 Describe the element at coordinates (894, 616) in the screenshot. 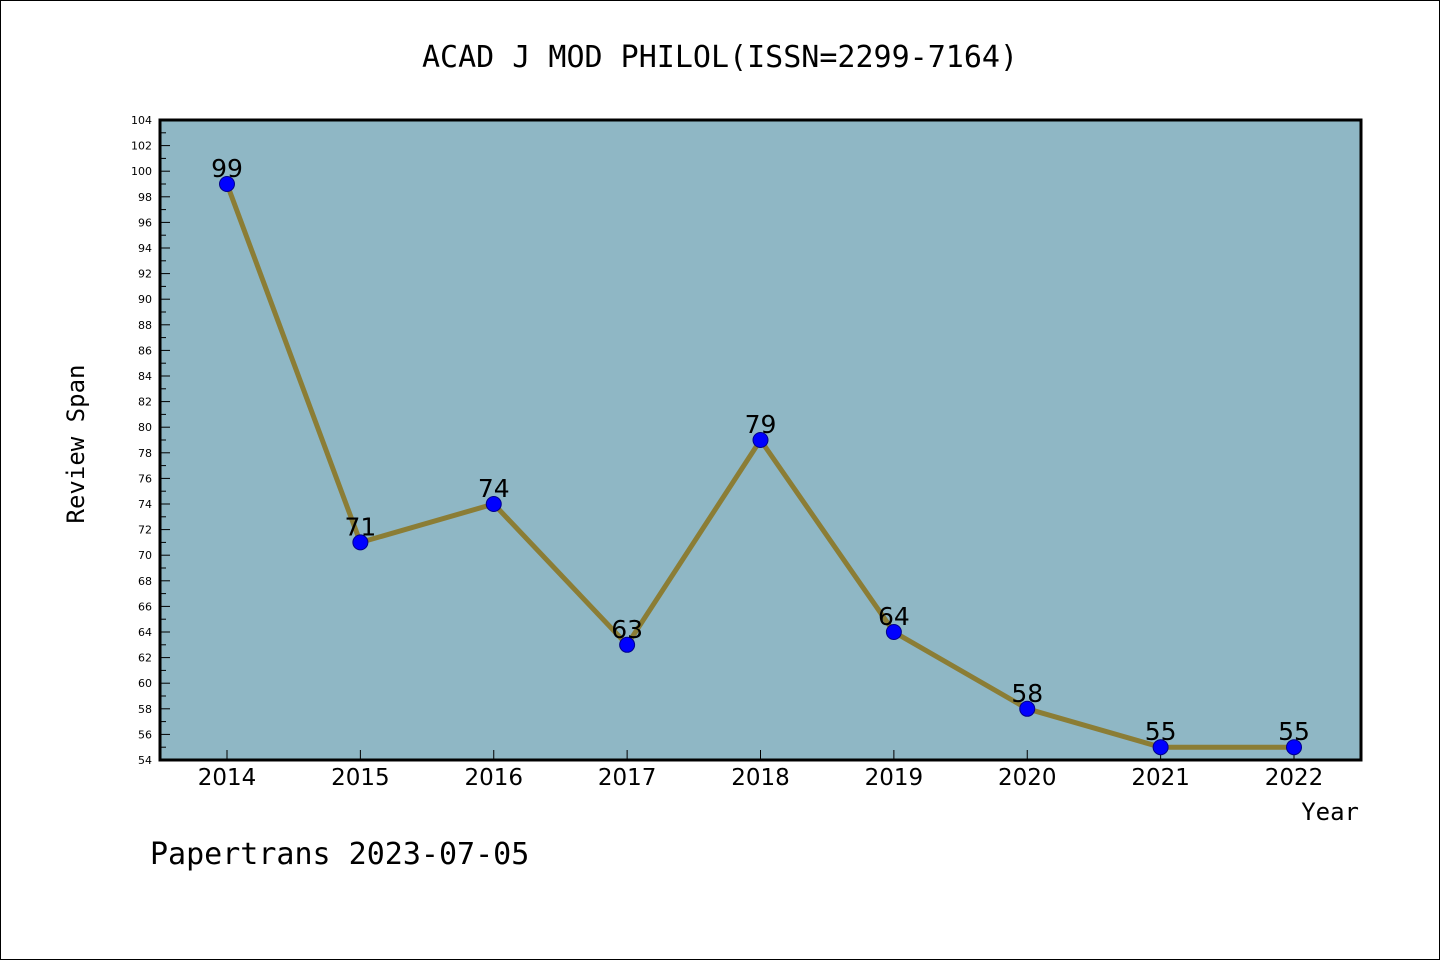

I see `data-label: 64` at that location.